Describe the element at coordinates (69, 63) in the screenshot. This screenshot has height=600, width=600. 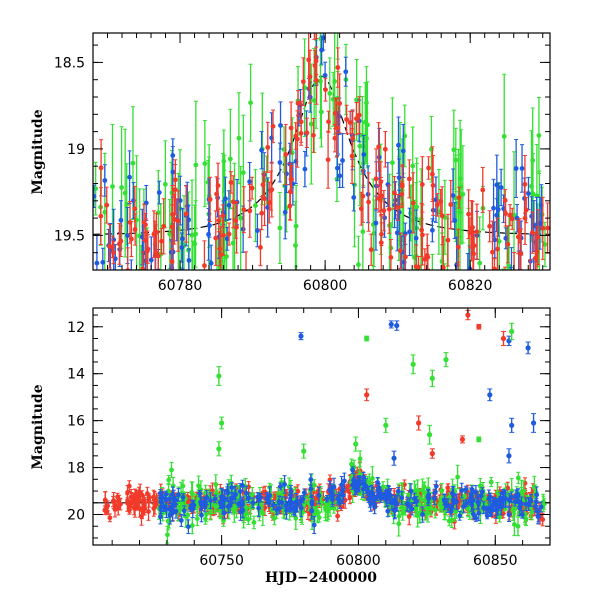
I see `top-y-tick-label: 18.5` at that location.